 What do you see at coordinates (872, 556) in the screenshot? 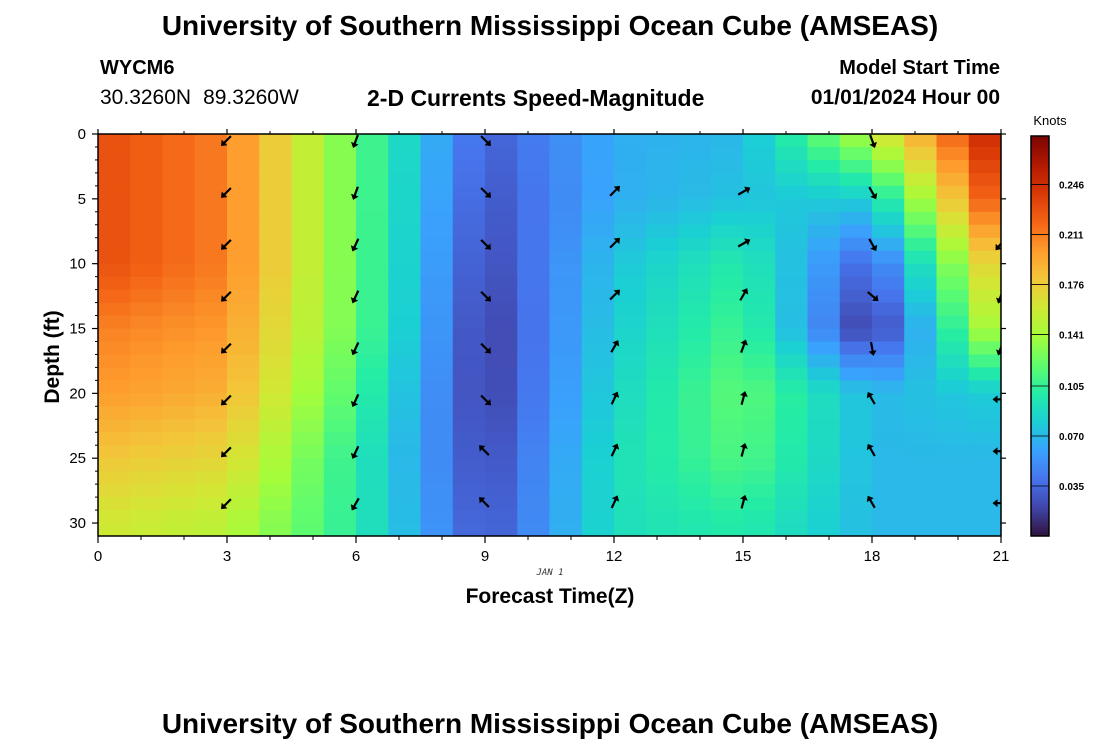
I see `x-tick-label: 18` at bounding box center [872, 556].